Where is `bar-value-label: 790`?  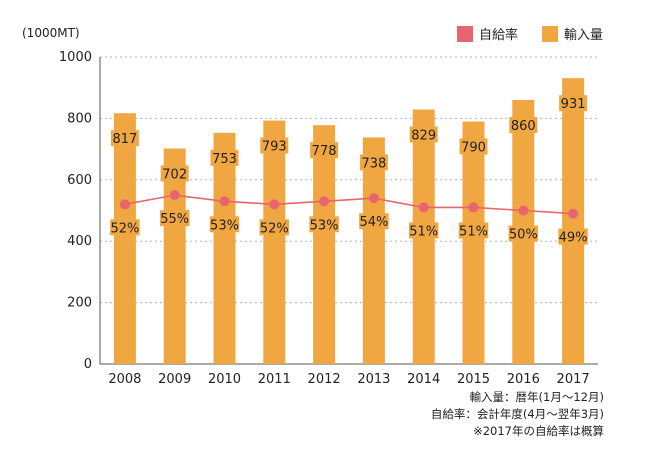
bar-value-label: 790 is located at coordinates (473, 147).